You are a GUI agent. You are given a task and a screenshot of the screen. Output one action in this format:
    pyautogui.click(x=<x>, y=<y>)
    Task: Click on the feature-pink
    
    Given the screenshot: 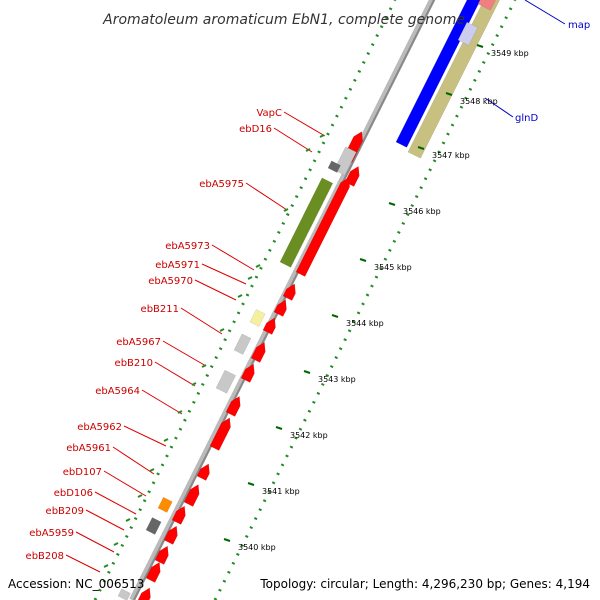 What is the action you would take?
    pyautogui.click(x=486, y=5)
    